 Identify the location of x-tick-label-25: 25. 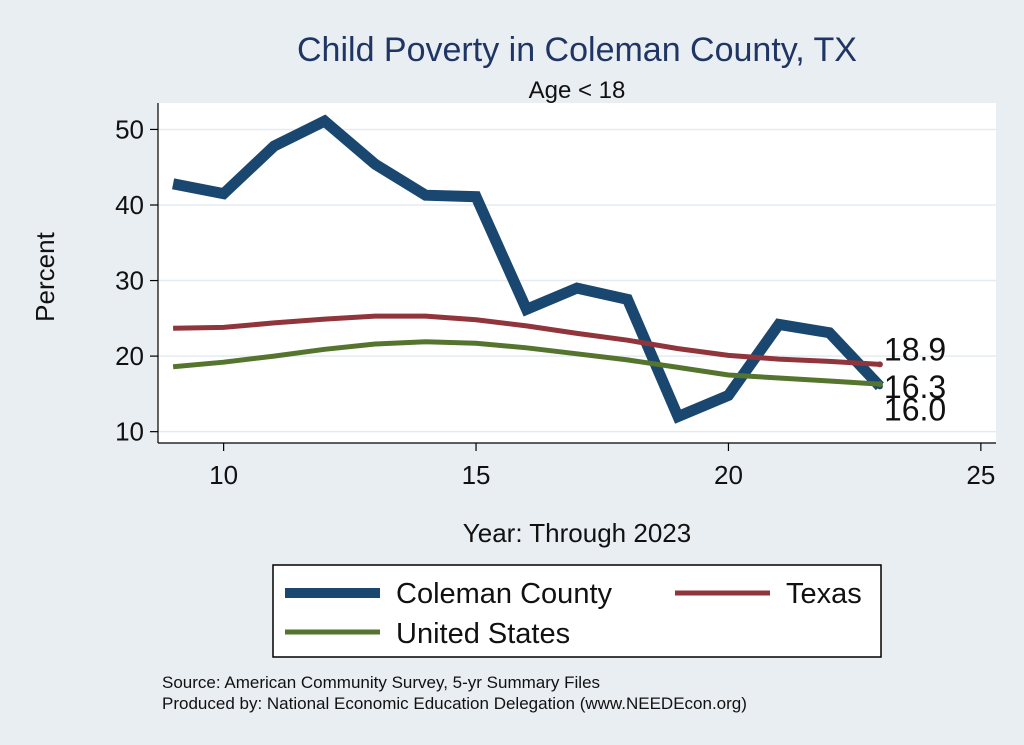
(980, 475).